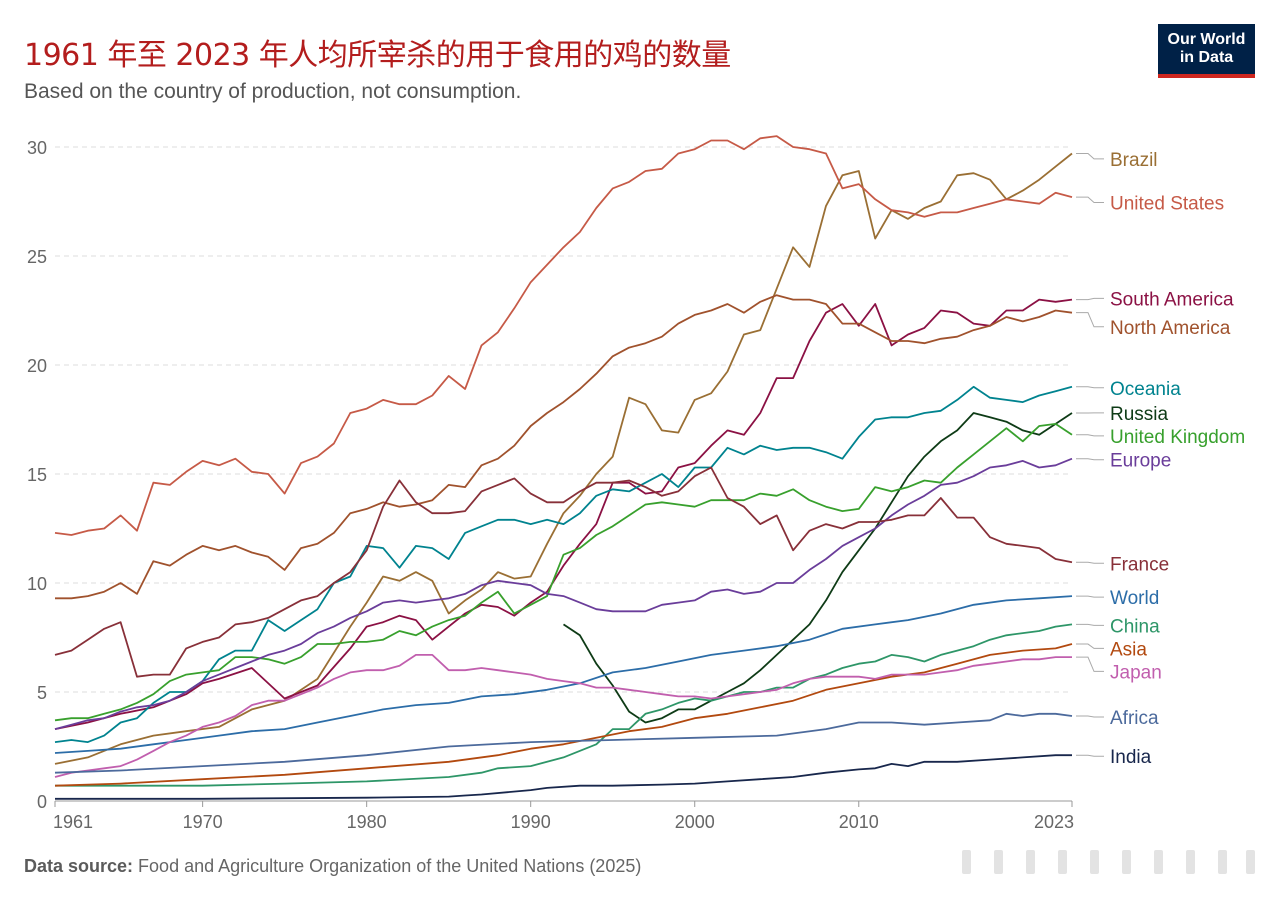 This screenshot has height=903, width=1280. I want to click on logo-line-1: Our World, so click(1206, 39).